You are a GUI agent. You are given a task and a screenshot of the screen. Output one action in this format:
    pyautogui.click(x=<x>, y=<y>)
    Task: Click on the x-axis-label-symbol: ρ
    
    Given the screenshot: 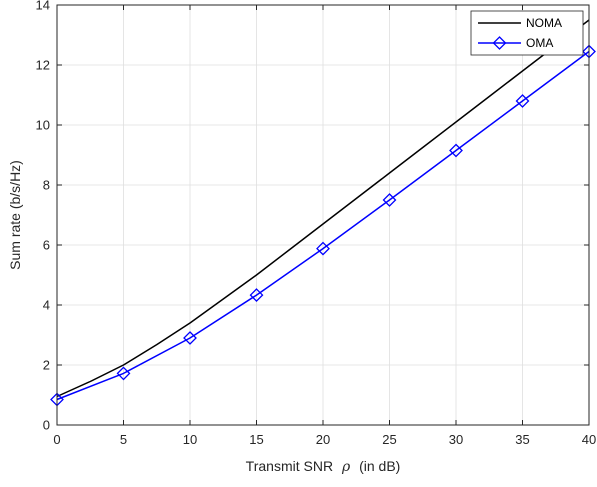 What is the action you would take?
    pyautogui.click(x=346, y=467)
    